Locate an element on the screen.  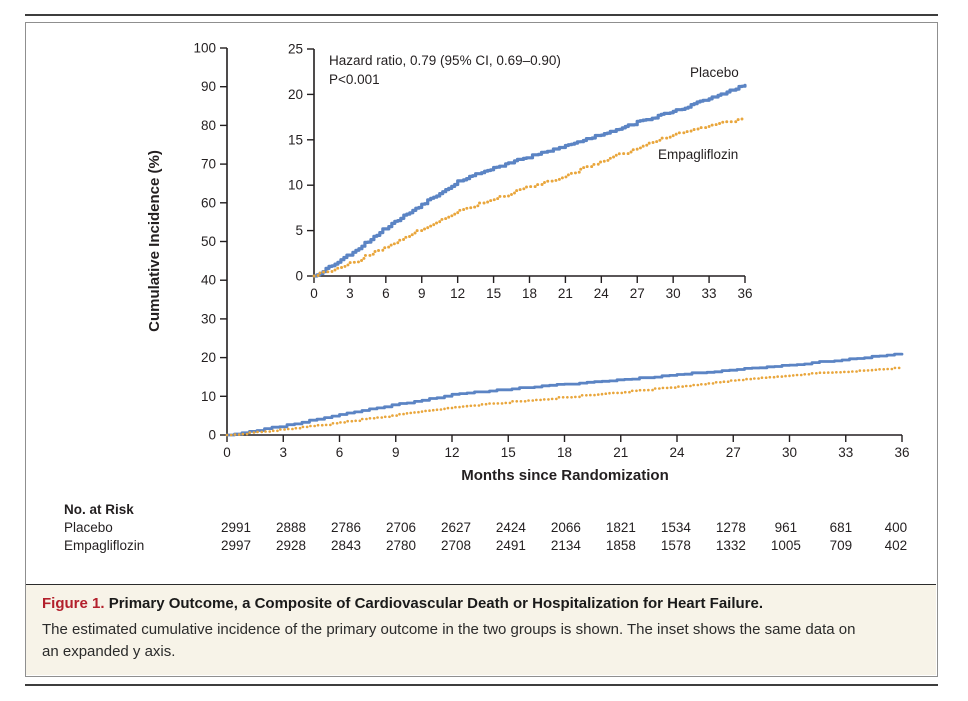
inset-y-tick-label: 20 is located at coordinates (295, 94).